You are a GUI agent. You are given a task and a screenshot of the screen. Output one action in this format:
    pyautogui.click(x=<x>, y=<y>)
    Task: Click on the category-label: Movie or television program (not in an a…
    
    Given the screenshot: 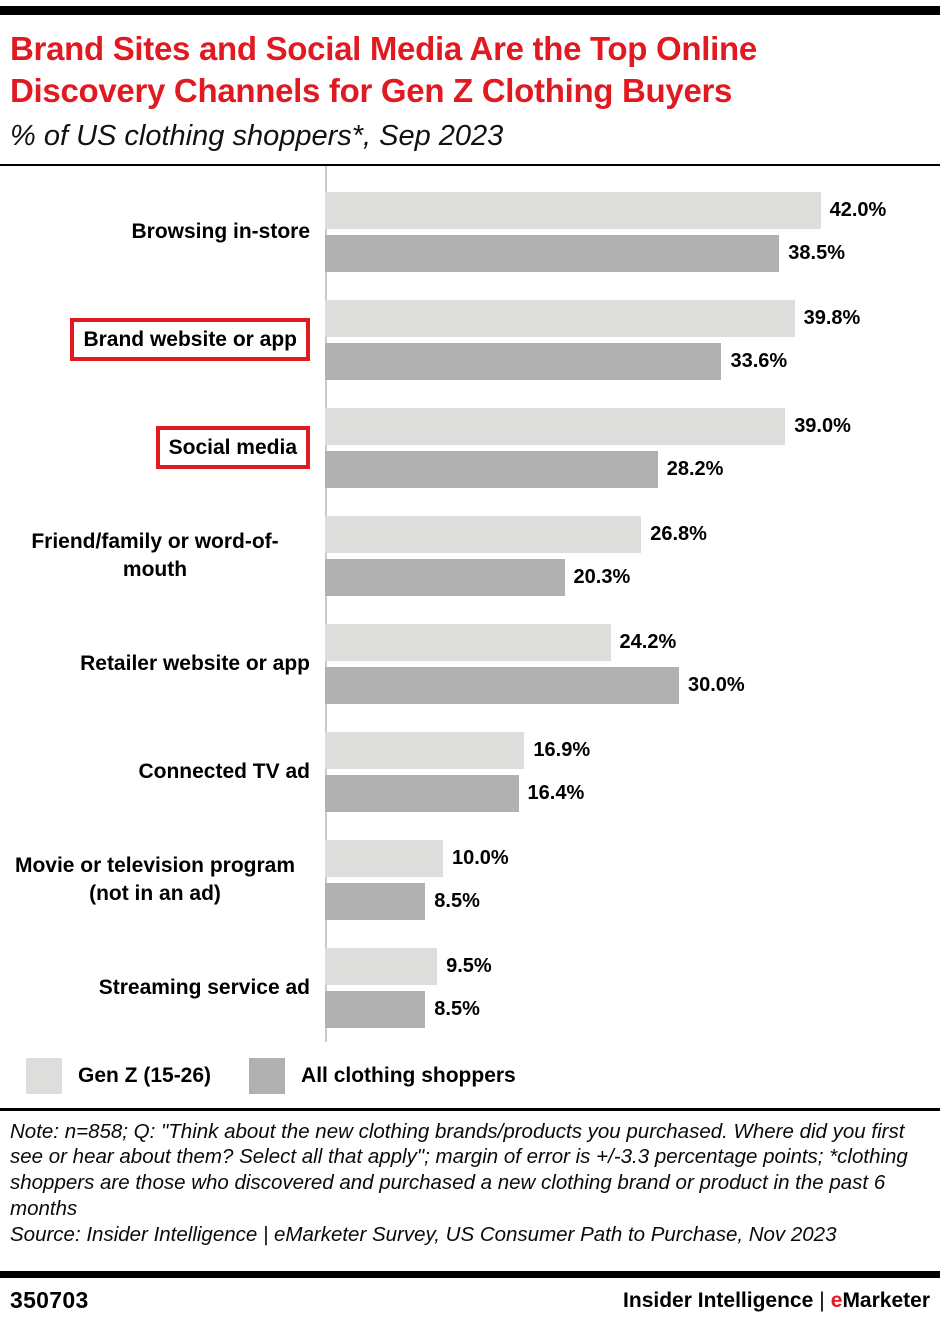 What is the action you would take?
    pyautogui.click(x=155, y=879)
    